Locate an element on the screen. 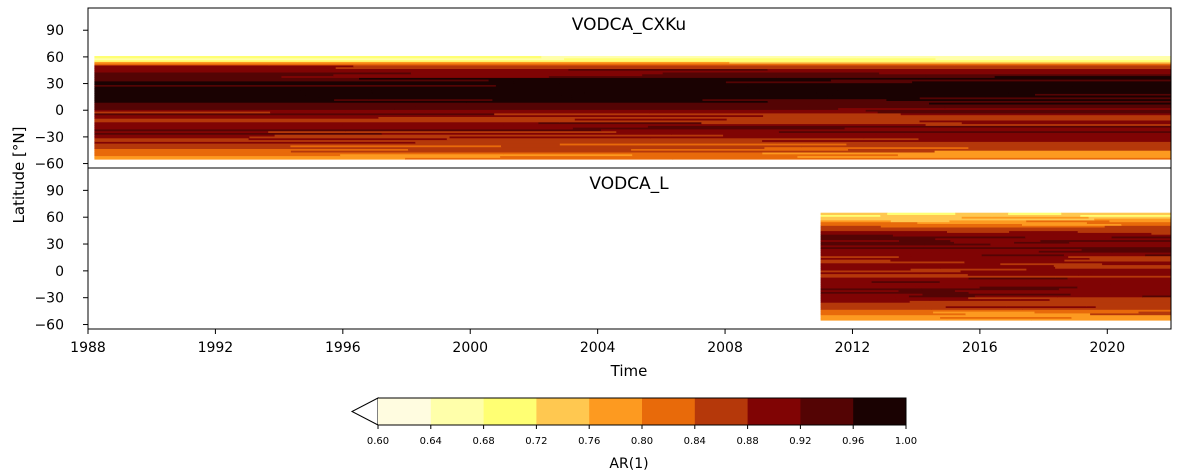 This screenshot has width=1181, height=475. colorbar-extend-arrow is located at coordinates (364, 411).